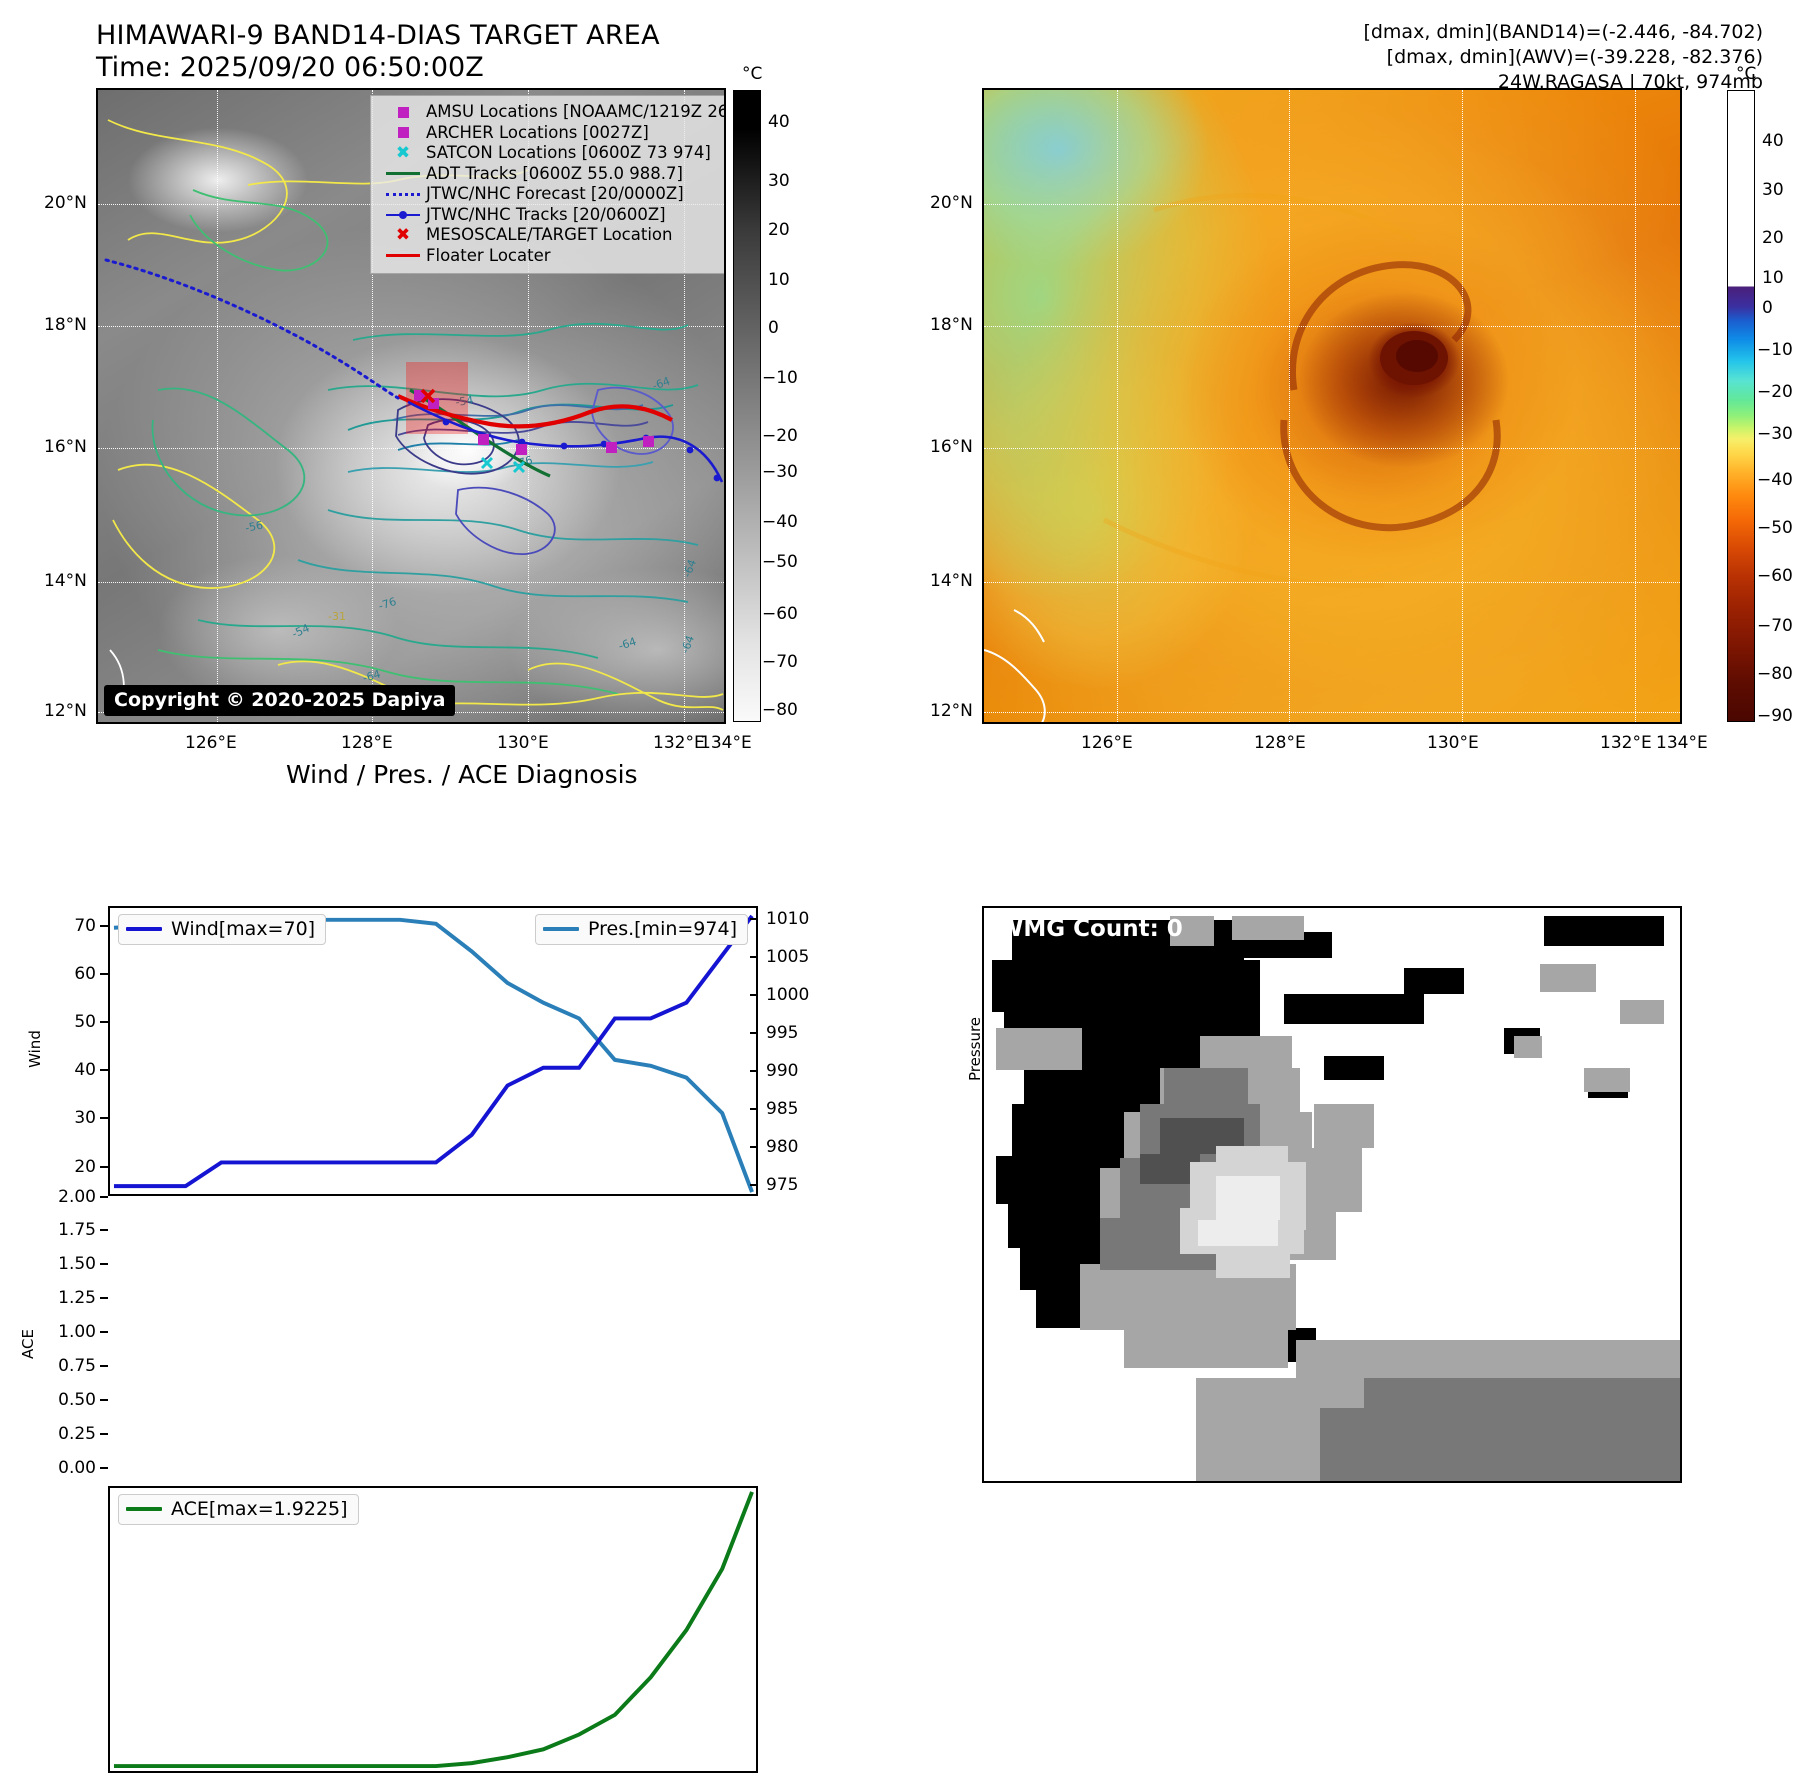 The height and width of the screenshot is (1773, 1801). I want to click on enh-lon-tick-130: 130°E, so click(1453, 743).